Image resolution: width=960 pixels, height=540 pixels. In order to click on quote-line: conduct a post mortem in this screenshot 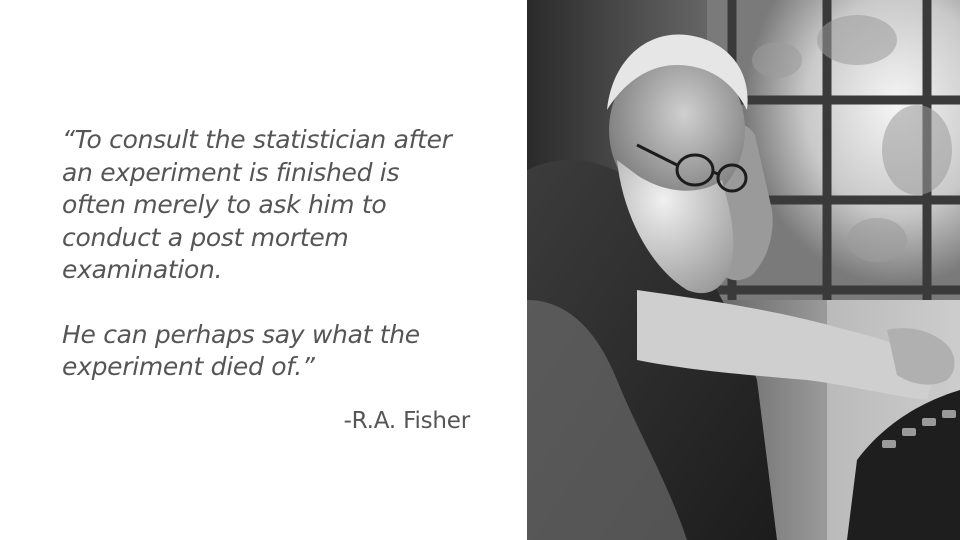, I will do `click(205, 237)`.